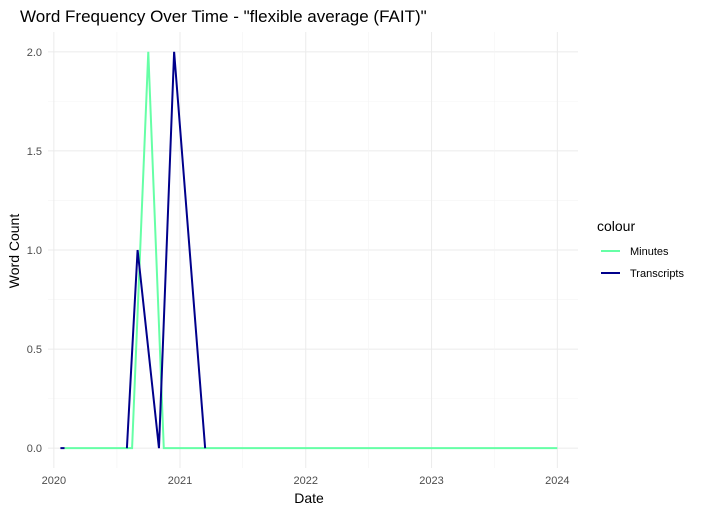 This screenshot has width=707, height=514. What do you see at coordinates (616, 226) in the screenshot?
I see `legend-title: colour` at bounding box center [616, 226].